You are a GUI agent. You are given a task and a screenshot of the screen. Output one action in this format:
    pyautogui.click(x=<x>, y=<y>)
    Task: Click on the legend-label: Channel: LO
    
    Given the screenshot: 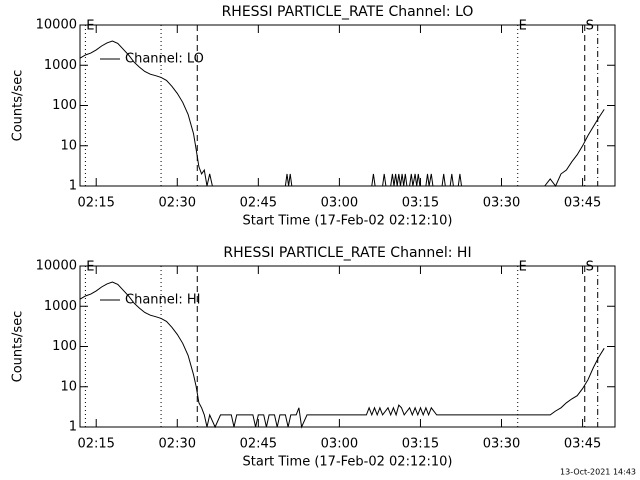 What is the action you would take?
    pyautogui.click(x=164, y=59)
    